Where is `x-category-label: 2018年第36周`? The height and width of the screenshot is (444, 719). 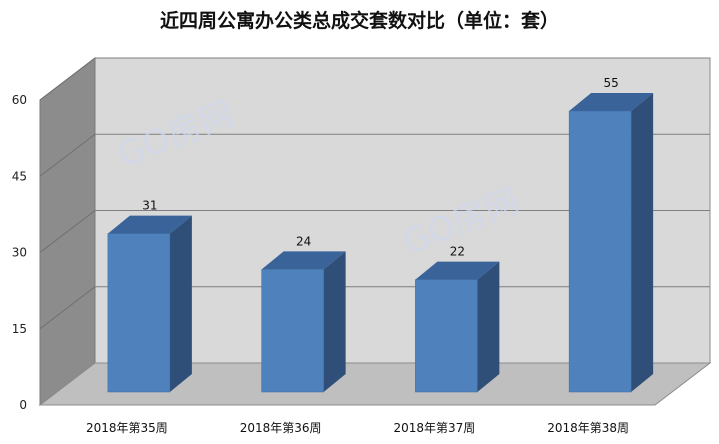
x-category-label: 2018年第36周 is located at coordinates (281, 428).